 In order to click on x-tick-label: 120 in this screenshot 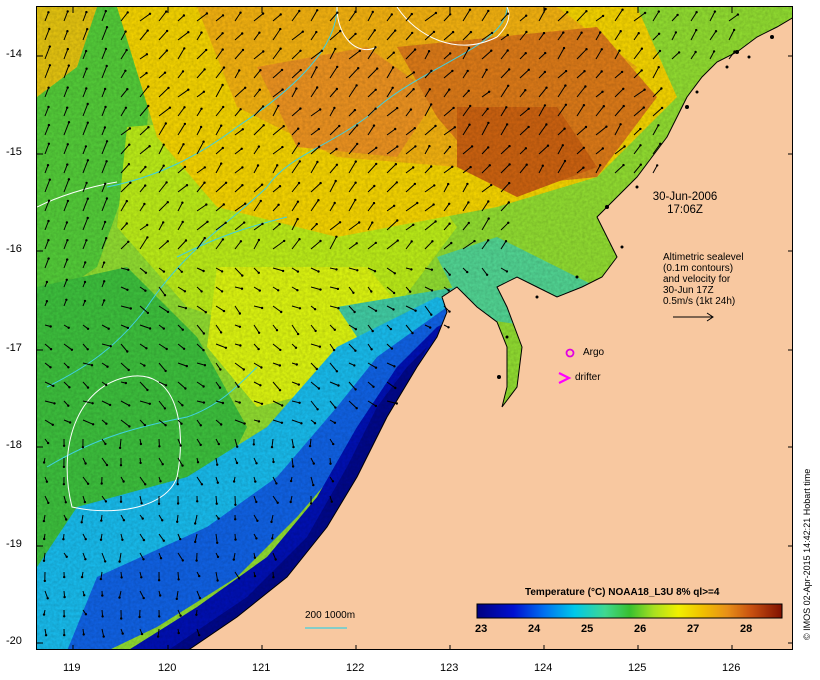, I will do `click(167, 668)`.